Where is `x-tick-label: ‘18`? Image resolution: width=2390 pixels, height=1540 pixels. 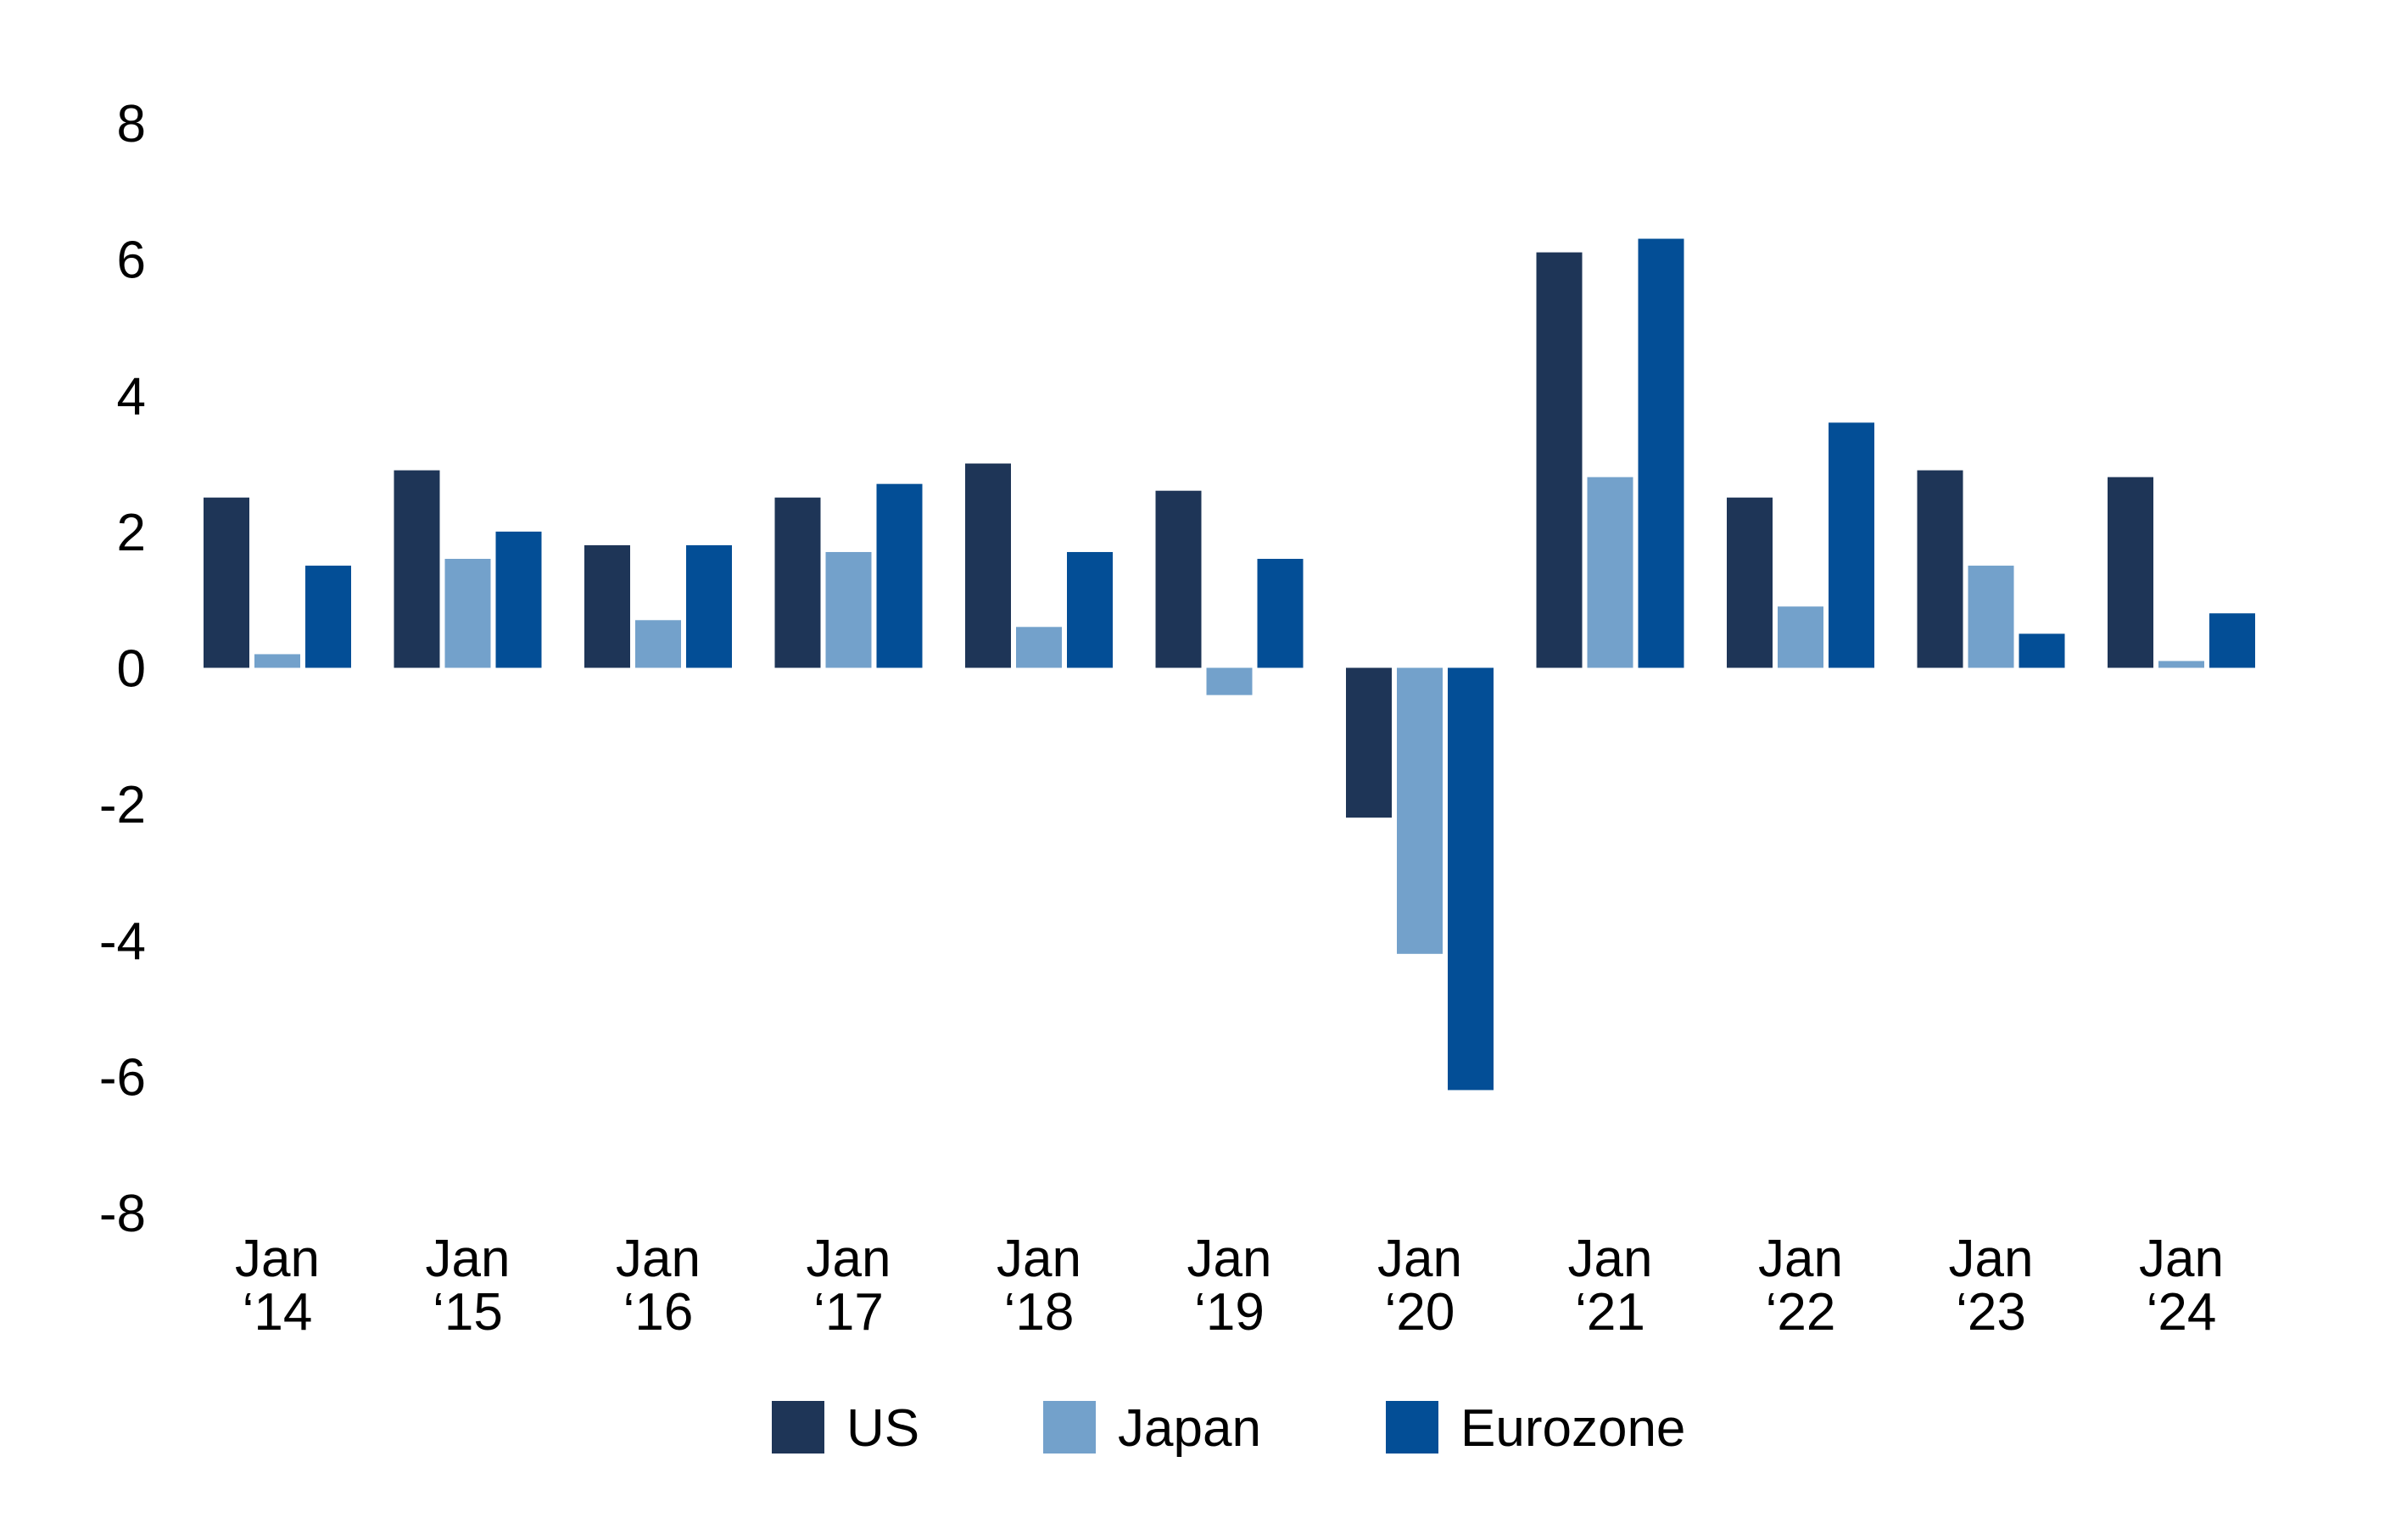 x-tick-label: ‘18 is located at coordinates (1039, 1312).